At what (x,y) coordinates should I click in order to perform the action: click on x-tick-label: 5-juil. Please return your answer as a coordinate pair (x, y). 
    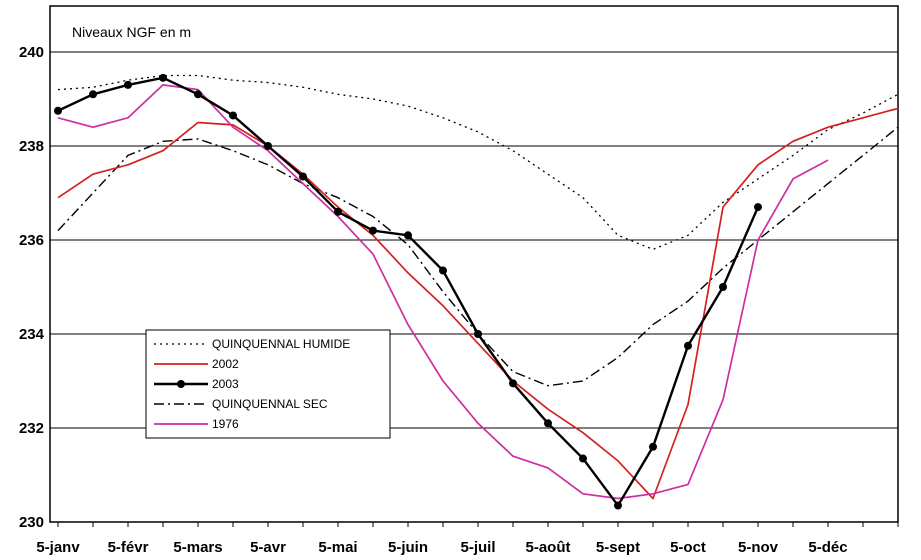
    Looking at the image, I should click on (477, 547).